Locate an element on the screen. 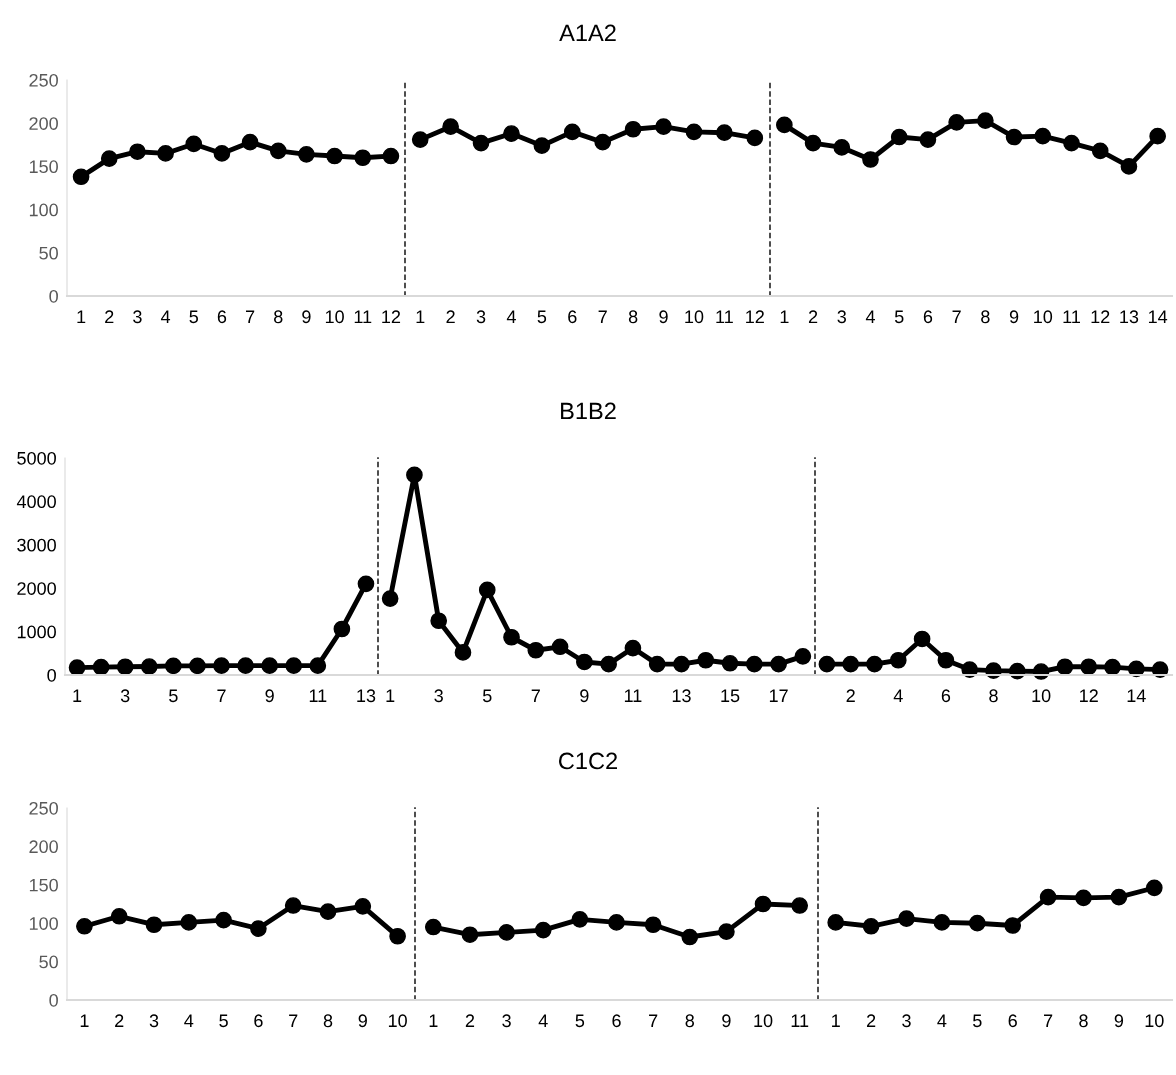  x-tick-label: 12 is located at coordinates (391, 316).